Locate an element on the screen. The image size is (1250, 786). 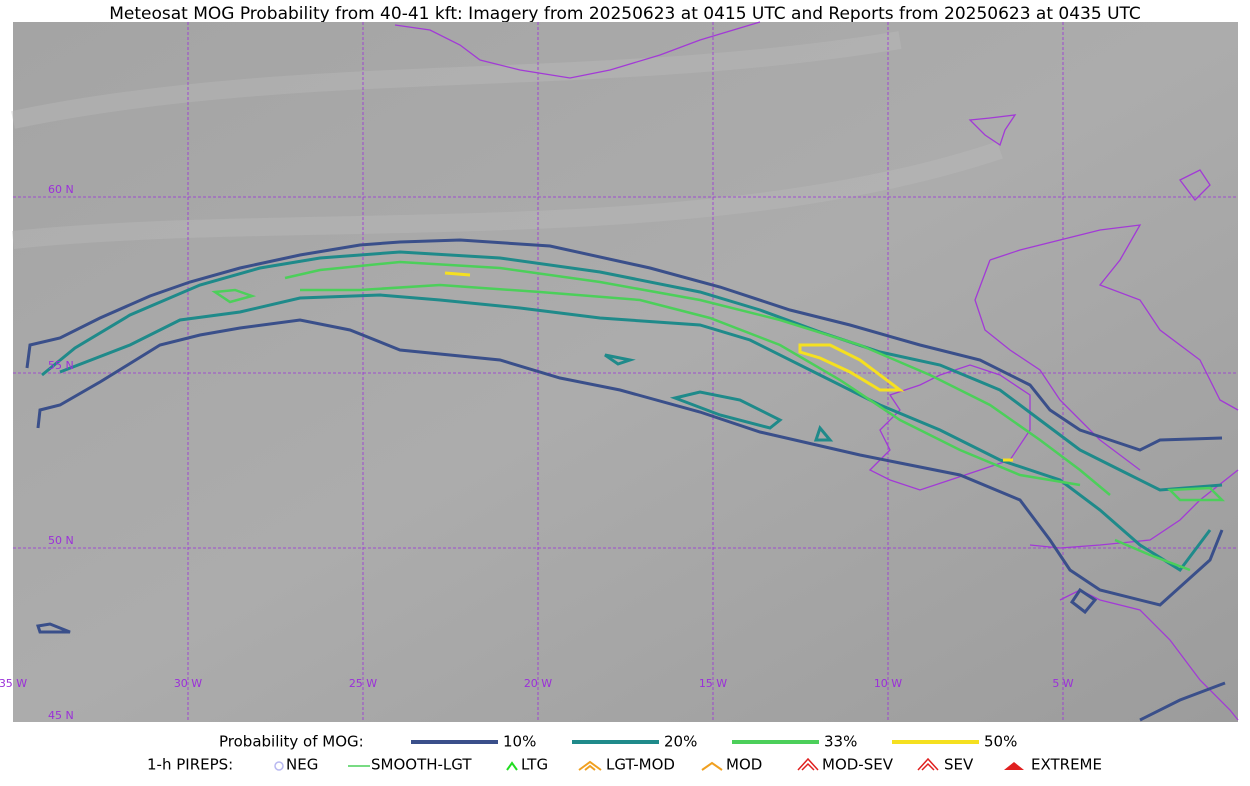
legend-label: MOD-SEV is located at coordinates (858, 765).